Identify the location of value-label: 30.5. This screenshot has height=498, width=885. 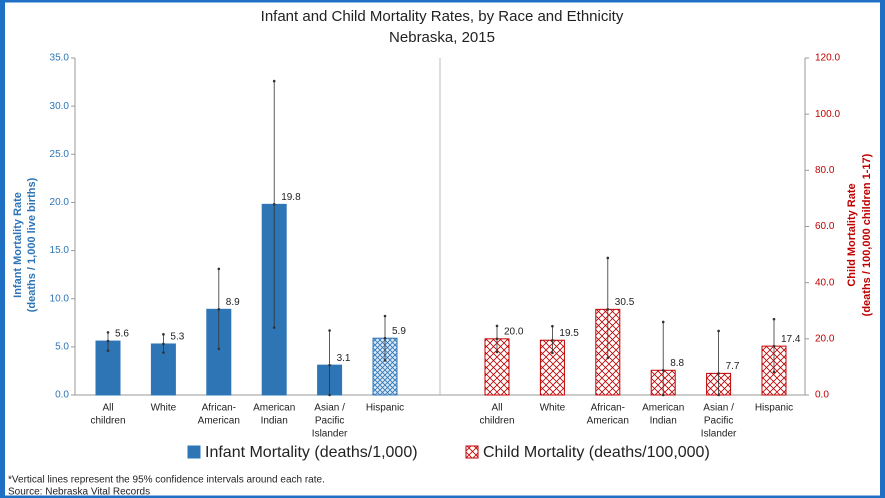
(625, 302).